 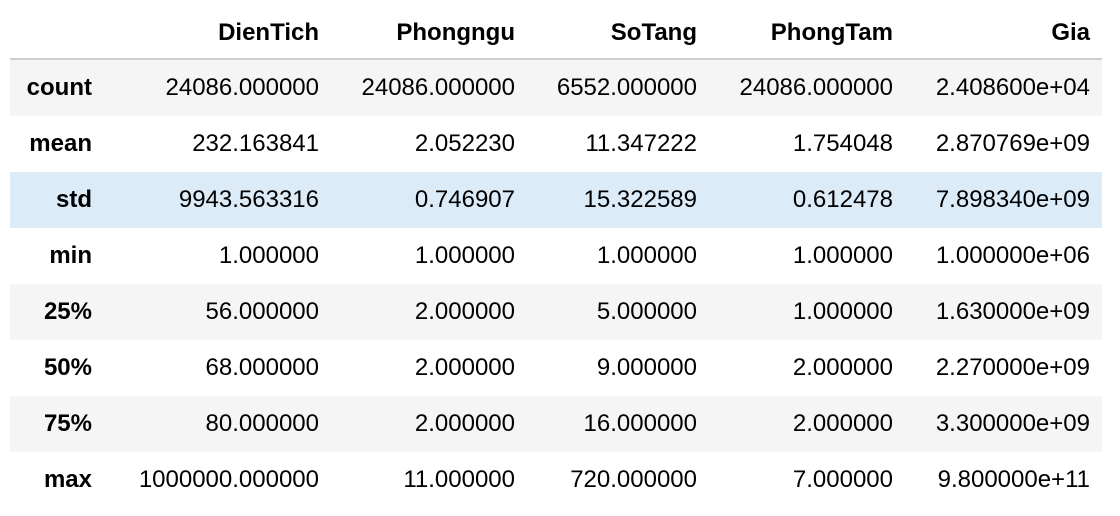 What do you see at coordinates (67, 423) in the screenshot?
I see `row-label: 75%` at bounding box center [67, 423].